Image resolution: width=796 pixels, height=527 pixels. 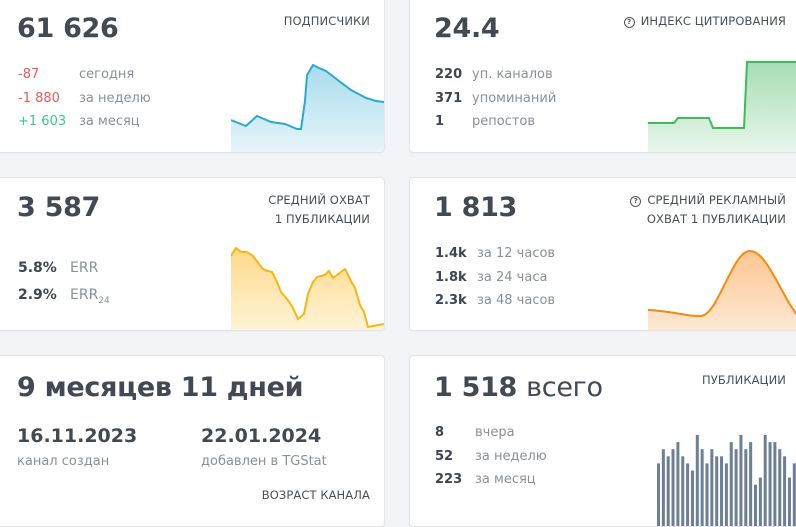 I want to click on change-today: -87 сегодня, so click(x=76, y=74).